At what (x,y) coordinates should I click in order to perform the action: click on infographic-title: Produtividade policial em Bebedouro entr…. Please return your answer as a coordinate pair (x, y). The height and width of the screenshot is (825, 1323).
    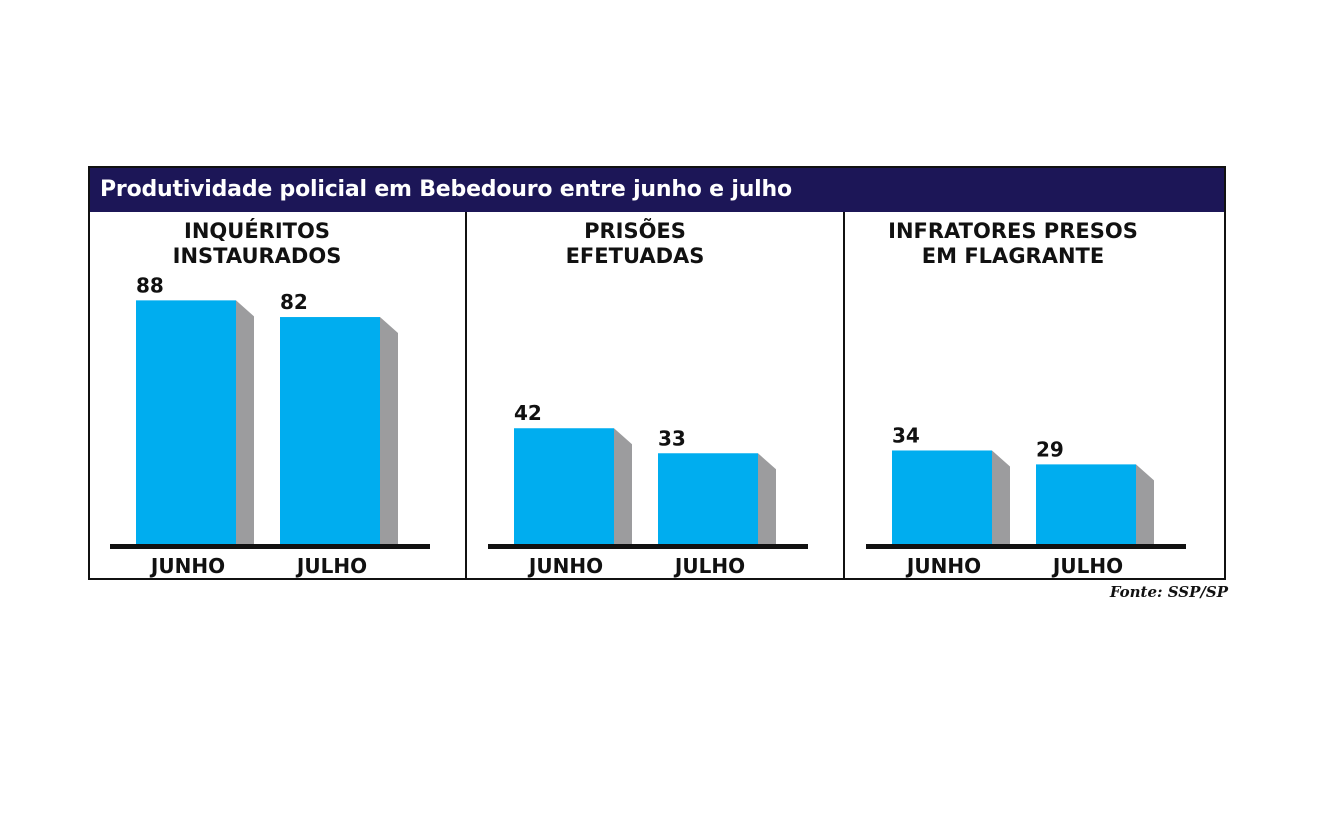
    Looking at the image, I should click on (657, 190).